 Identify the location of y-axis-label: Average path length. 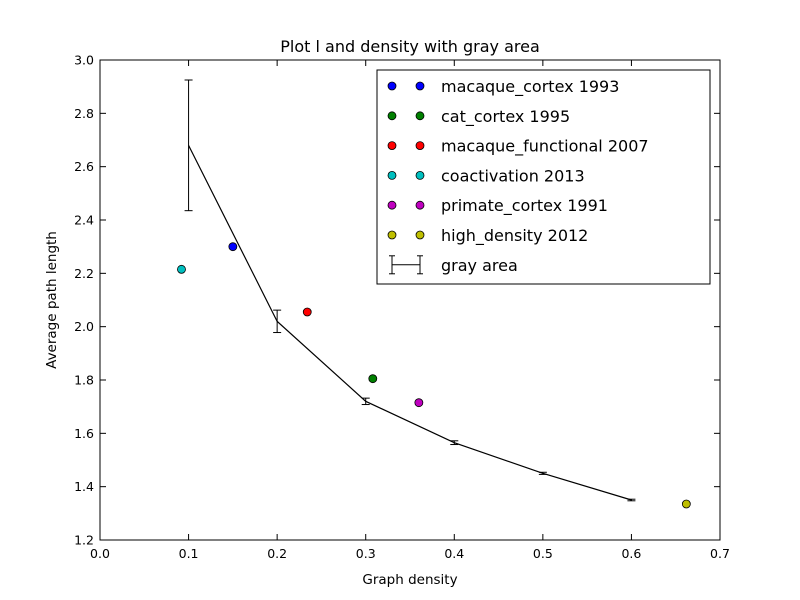
(52, 300).